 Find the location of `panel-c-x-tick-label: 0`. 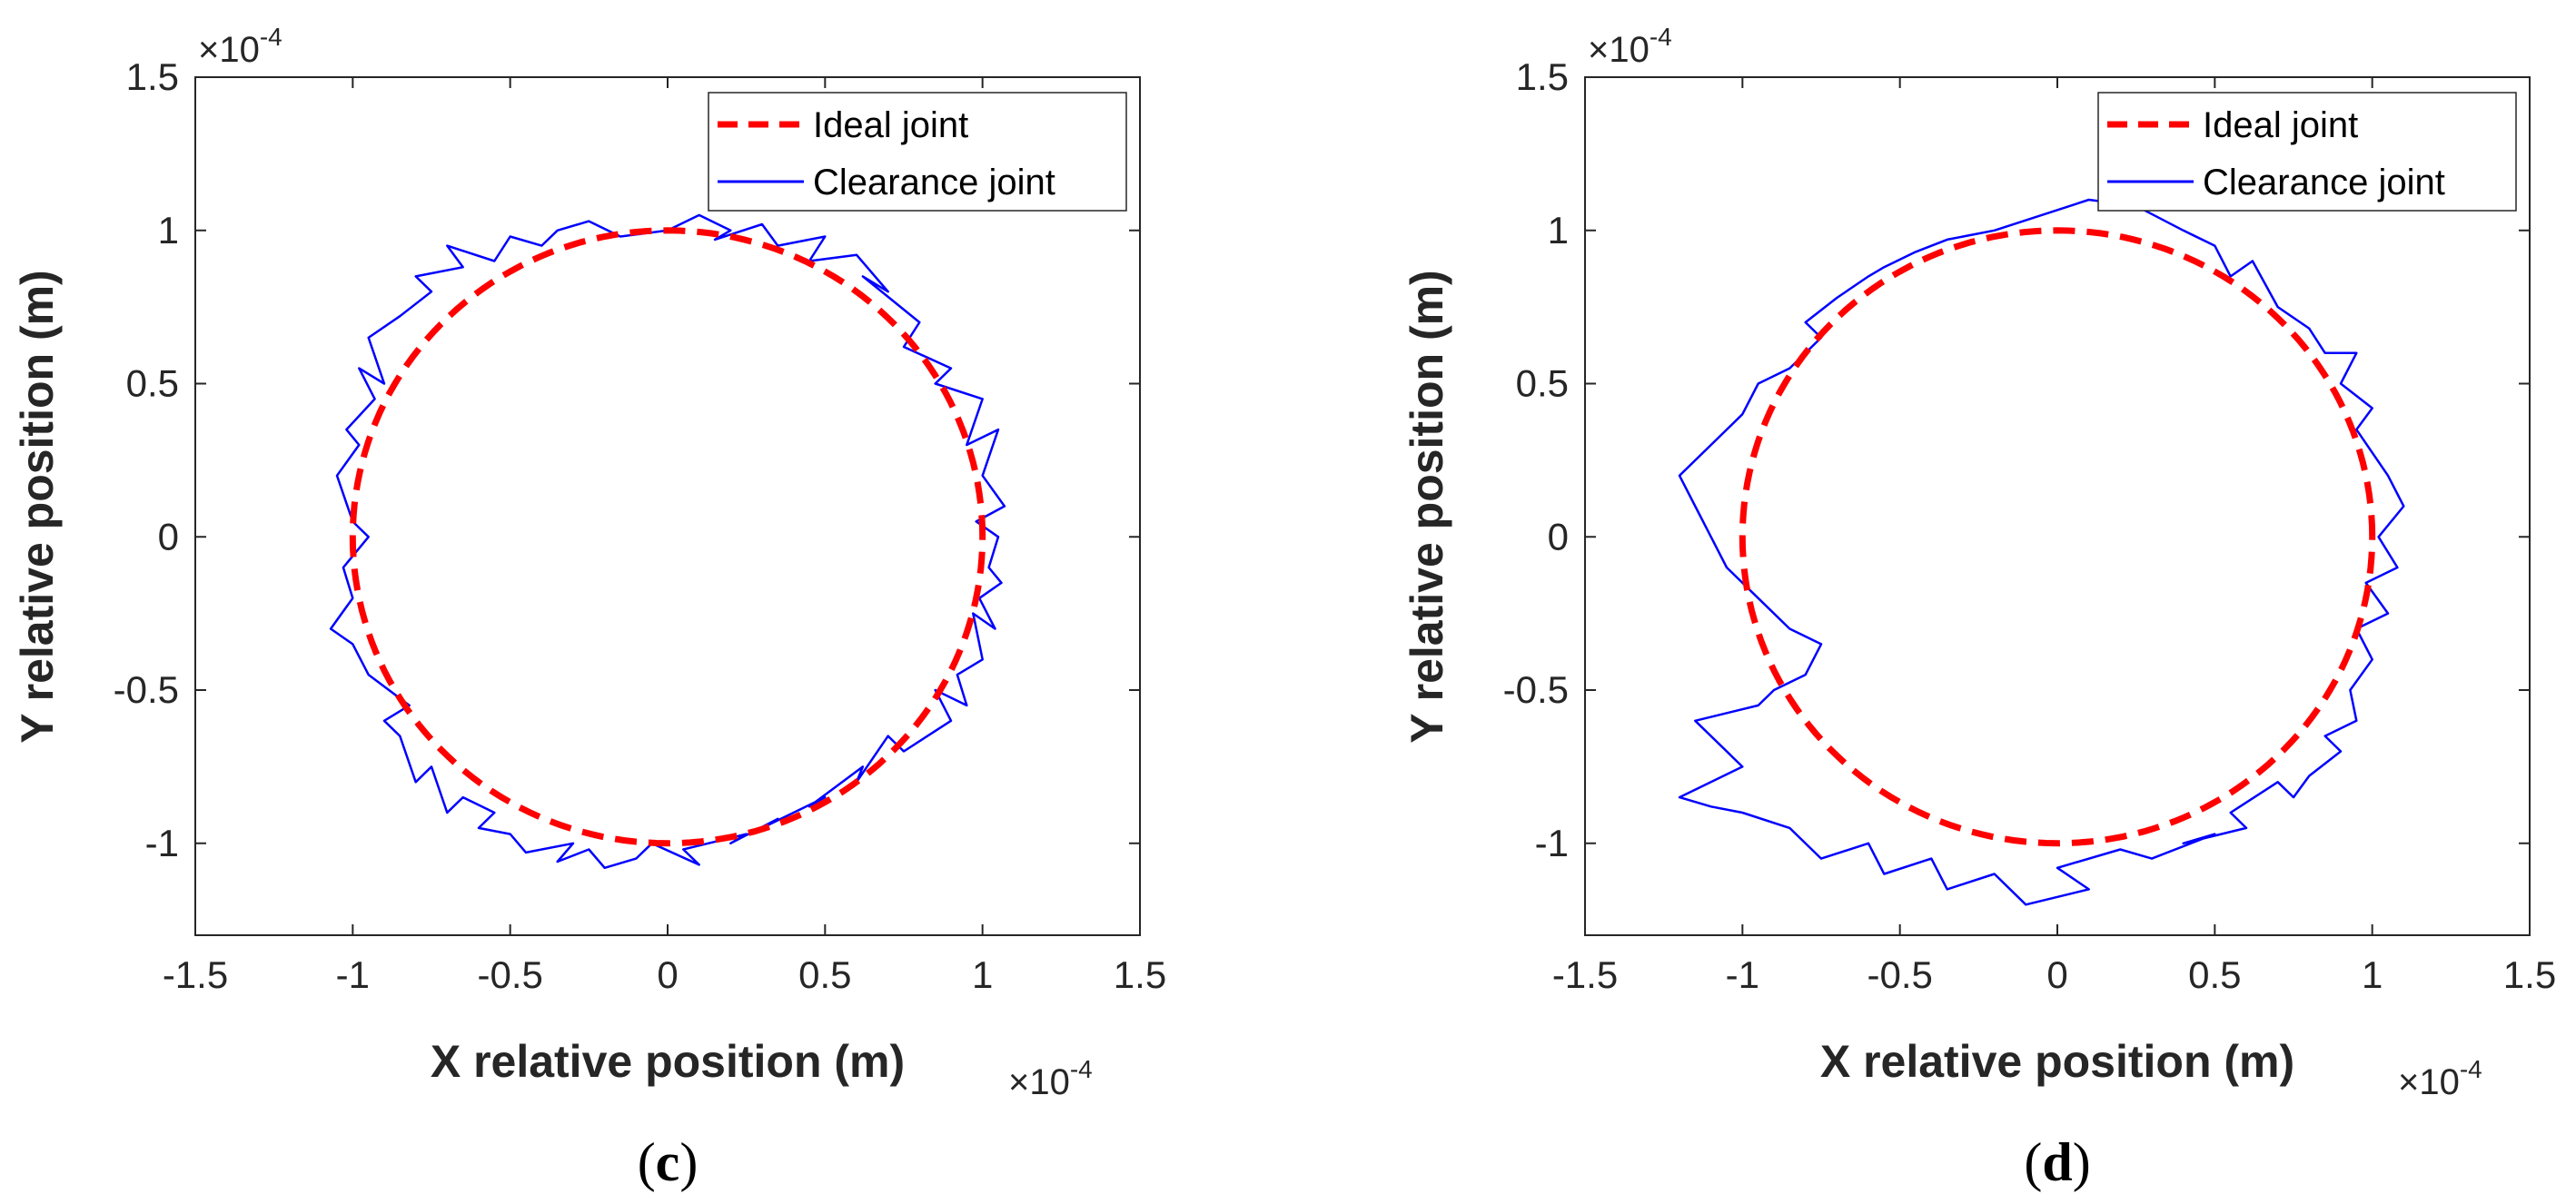

panel-c-x-tick-label: 0 is located at coordinates (667, 974).